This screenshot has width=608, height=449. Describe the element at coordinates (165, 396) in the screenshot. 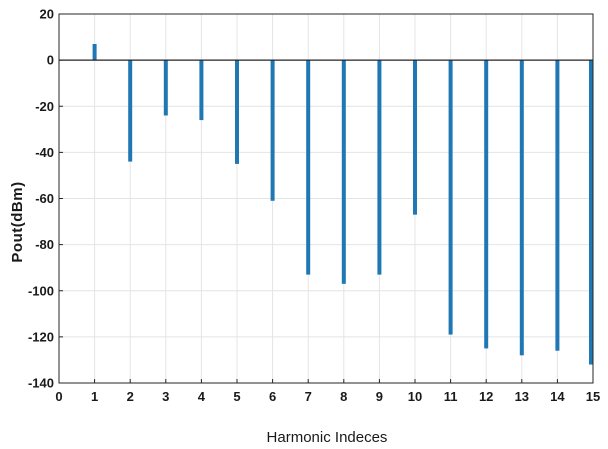

I see `x-tick-label: 3` at that location.